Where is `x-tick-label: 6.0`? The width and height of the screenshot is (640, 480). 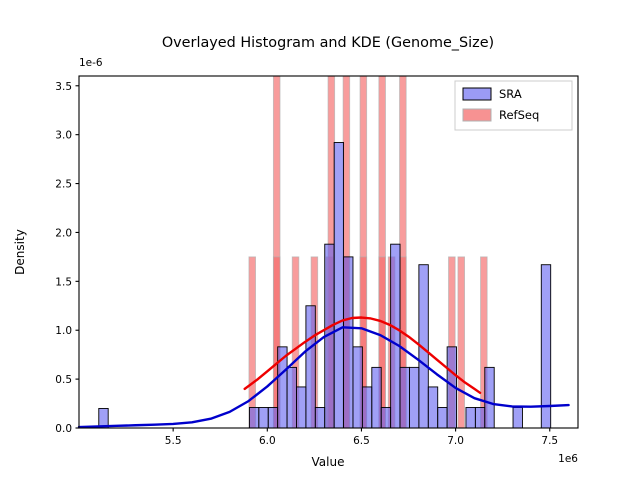 x-tick-label: 6.0 is located at coordinates (267, 441).